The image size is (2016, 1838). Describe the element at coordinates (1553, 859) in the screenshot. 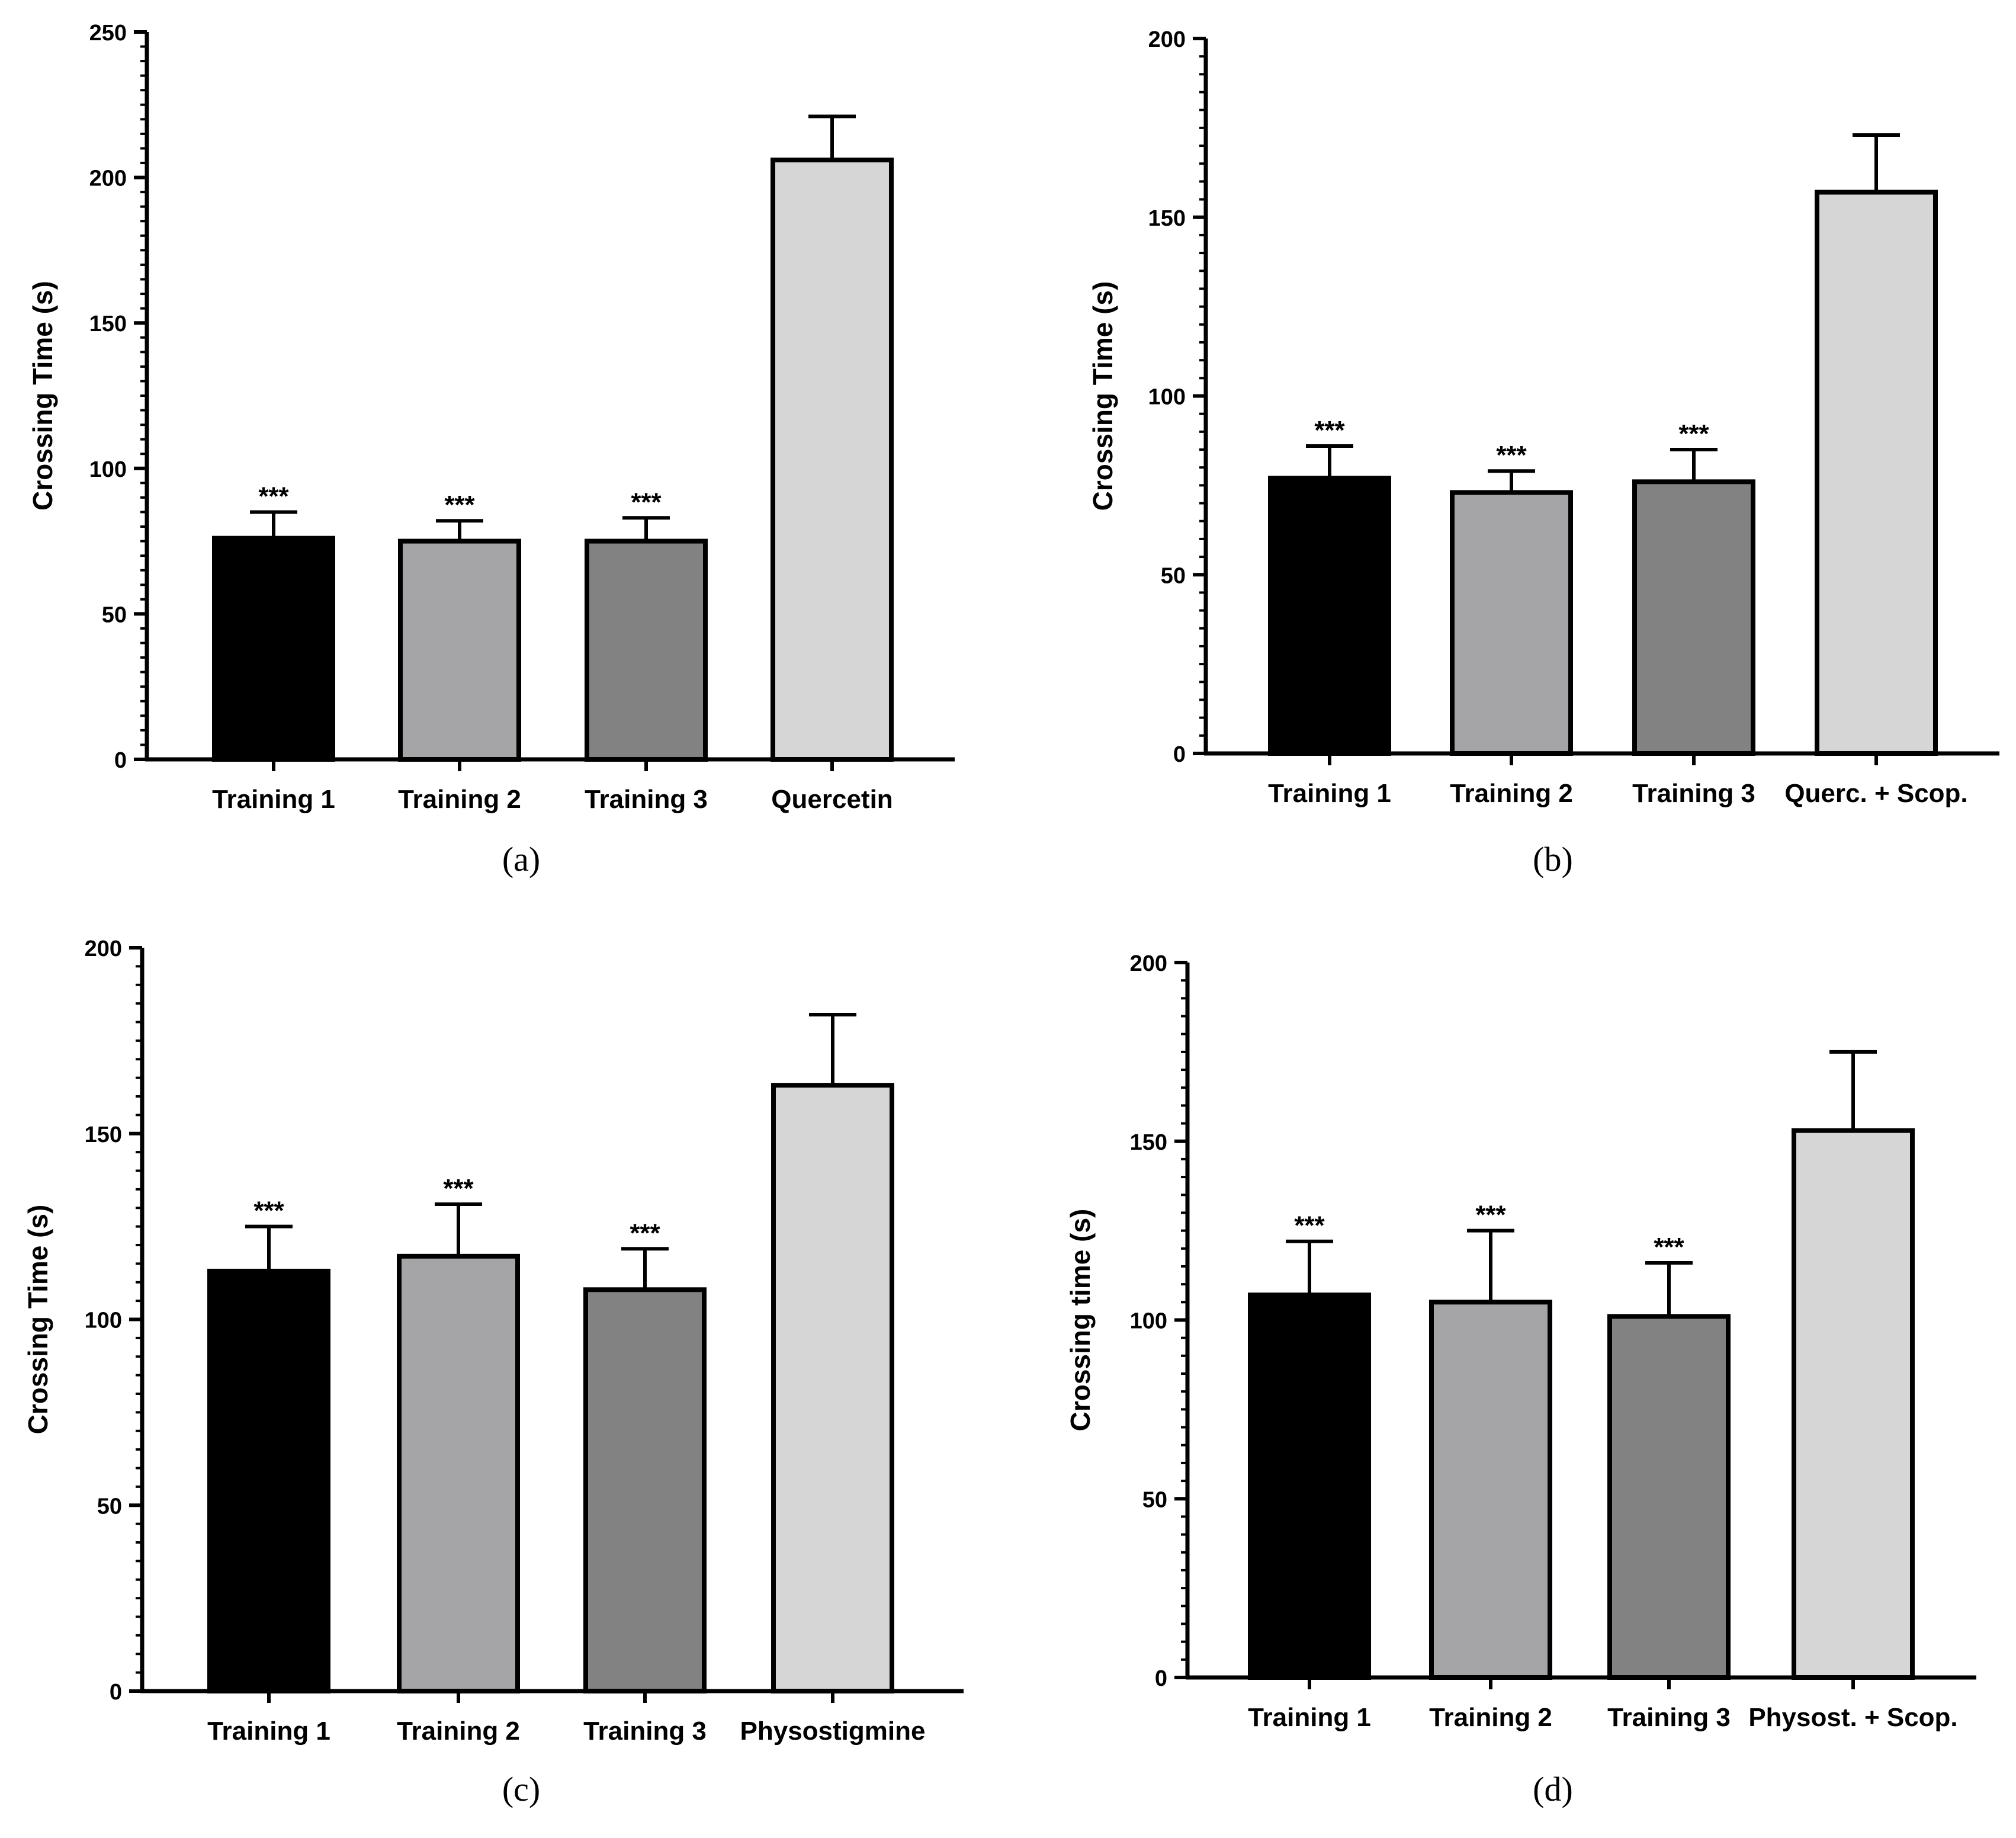

I see `panel-label: (b)` at that location.